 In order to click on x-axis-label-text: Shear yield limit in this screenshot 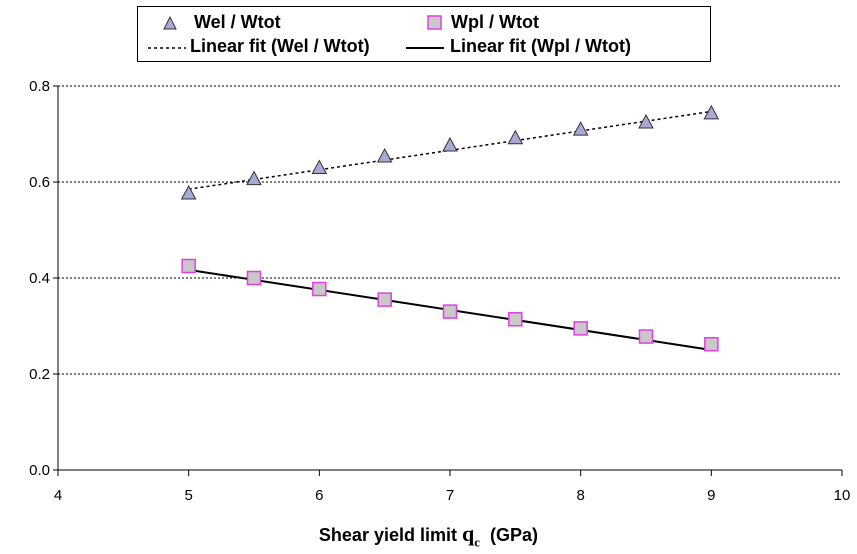, I will do `click(387, 535)`.